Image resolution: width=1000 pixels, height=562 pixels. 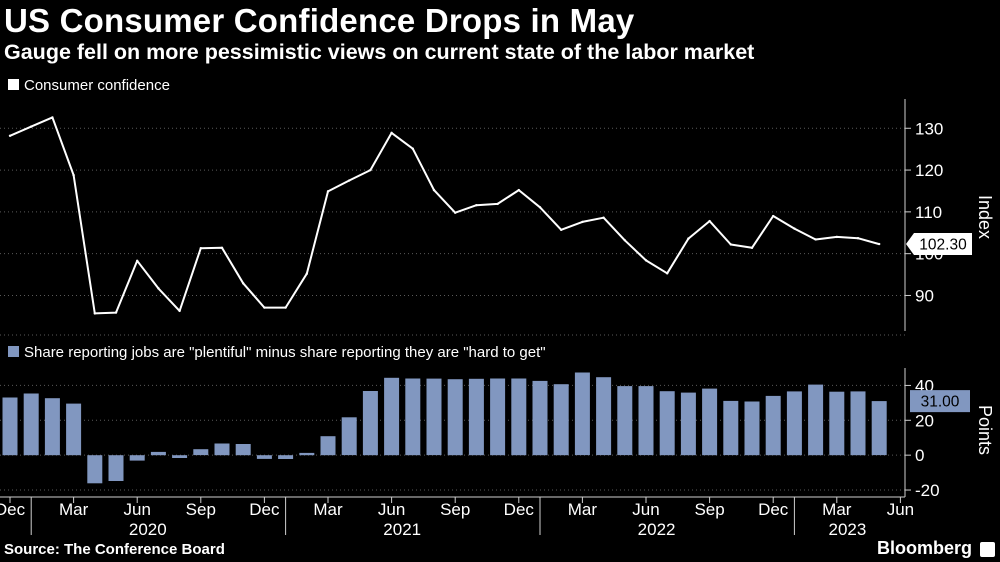 I want to click on bar-last-value: 31.00, so click(x=940, y=402).